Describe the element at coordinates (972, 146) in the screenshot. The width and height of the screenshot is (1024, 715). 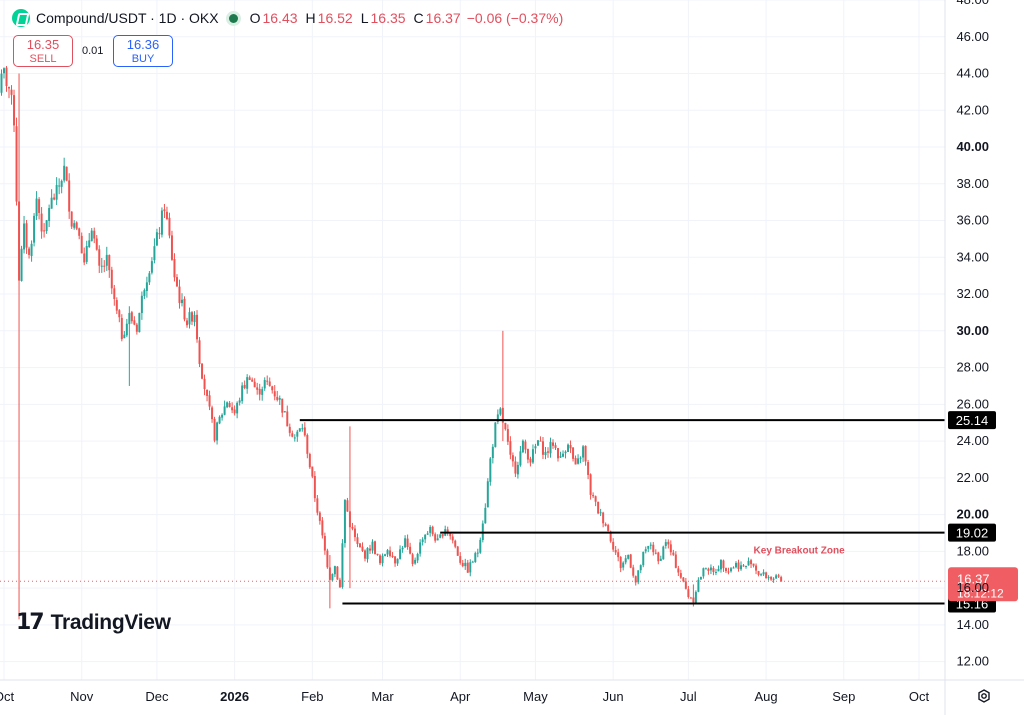
I see `y-tick-label: 40.00` at that location.